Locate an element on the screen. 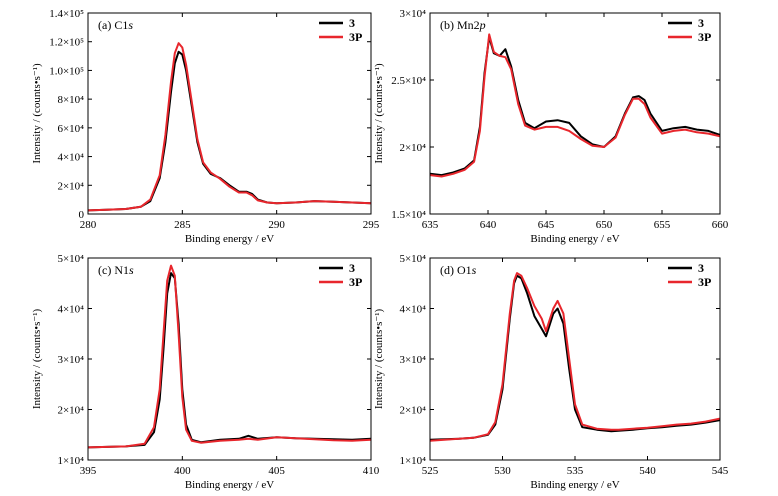 The height and width of the screenshot is (496, 778). x-tick-label: 640 is located at coordinates (488, 225).